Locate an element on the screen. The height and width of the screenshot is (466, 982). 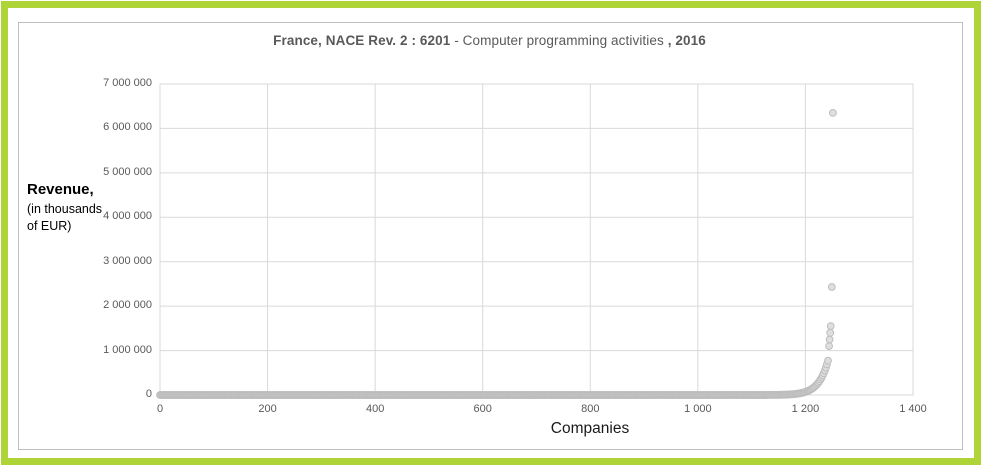
y-tick-label: 4 000 000 is located at coordinates (127, 216).